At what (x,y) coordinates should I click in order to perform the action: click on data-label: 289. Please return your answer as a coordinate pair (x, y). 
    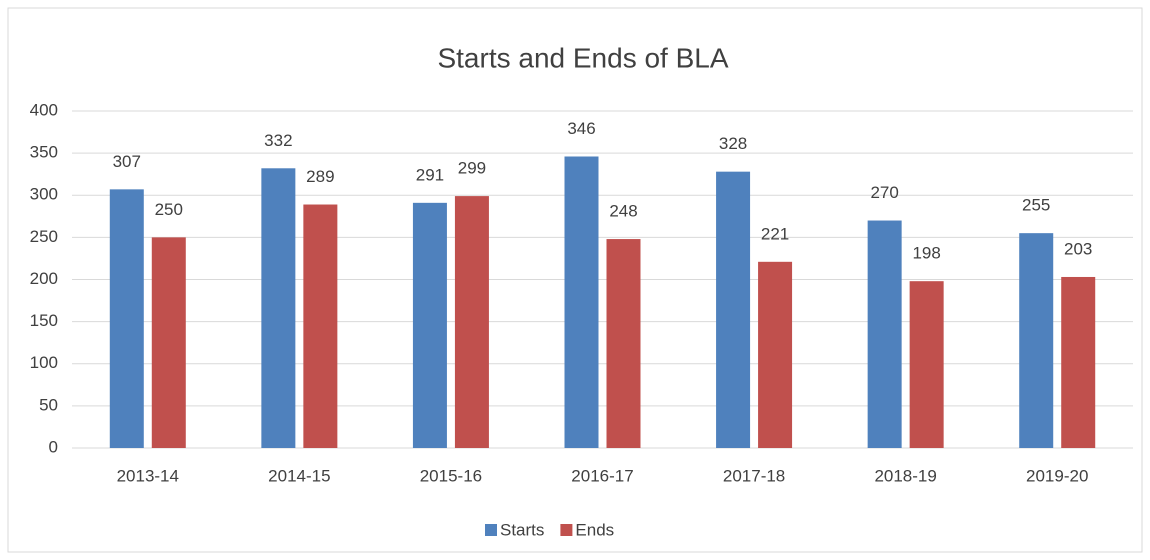
    Looking at the image, I should click on (320, 176).